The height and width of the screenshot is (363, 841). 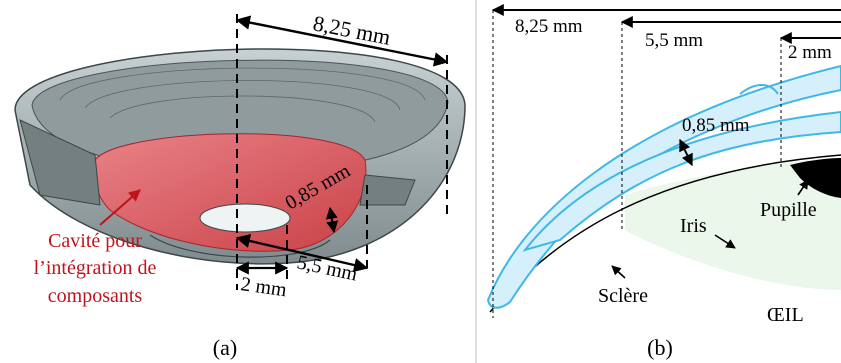 I want to click on dim-b-inner-label: 2 mm, so click(x=810, y=52).